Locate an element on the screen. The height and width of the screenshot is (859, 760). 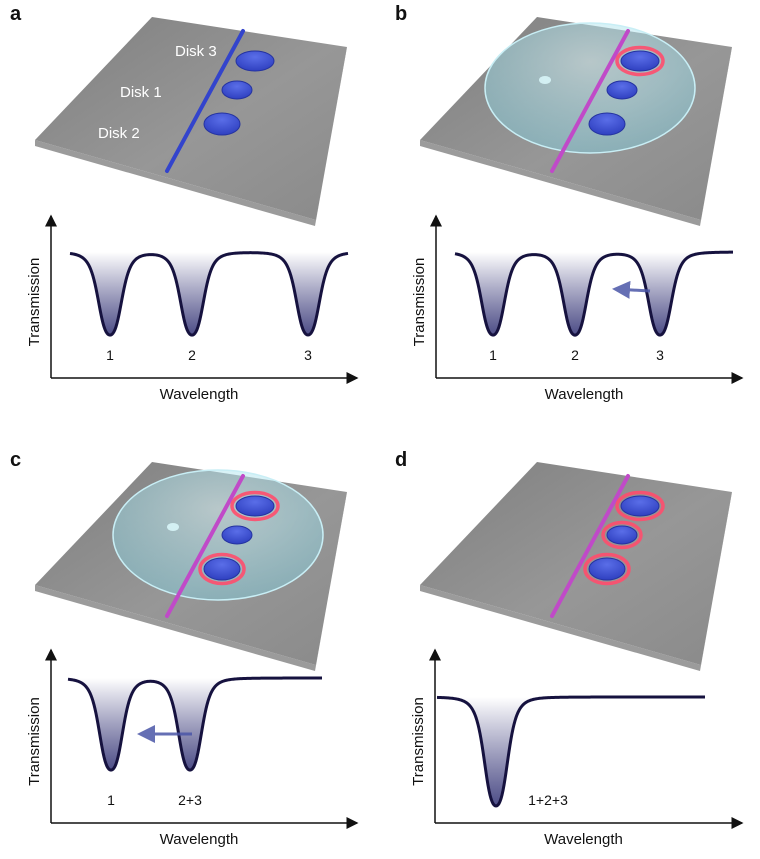
resonance-shift-arrow is located at coordinates (631, 289).